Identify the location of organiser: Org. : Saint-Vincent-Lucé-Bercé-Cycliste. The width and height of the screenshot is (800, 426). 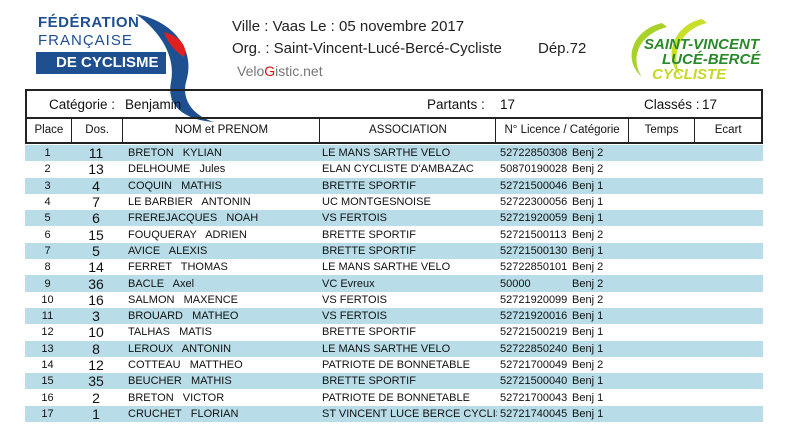
(367, 48).